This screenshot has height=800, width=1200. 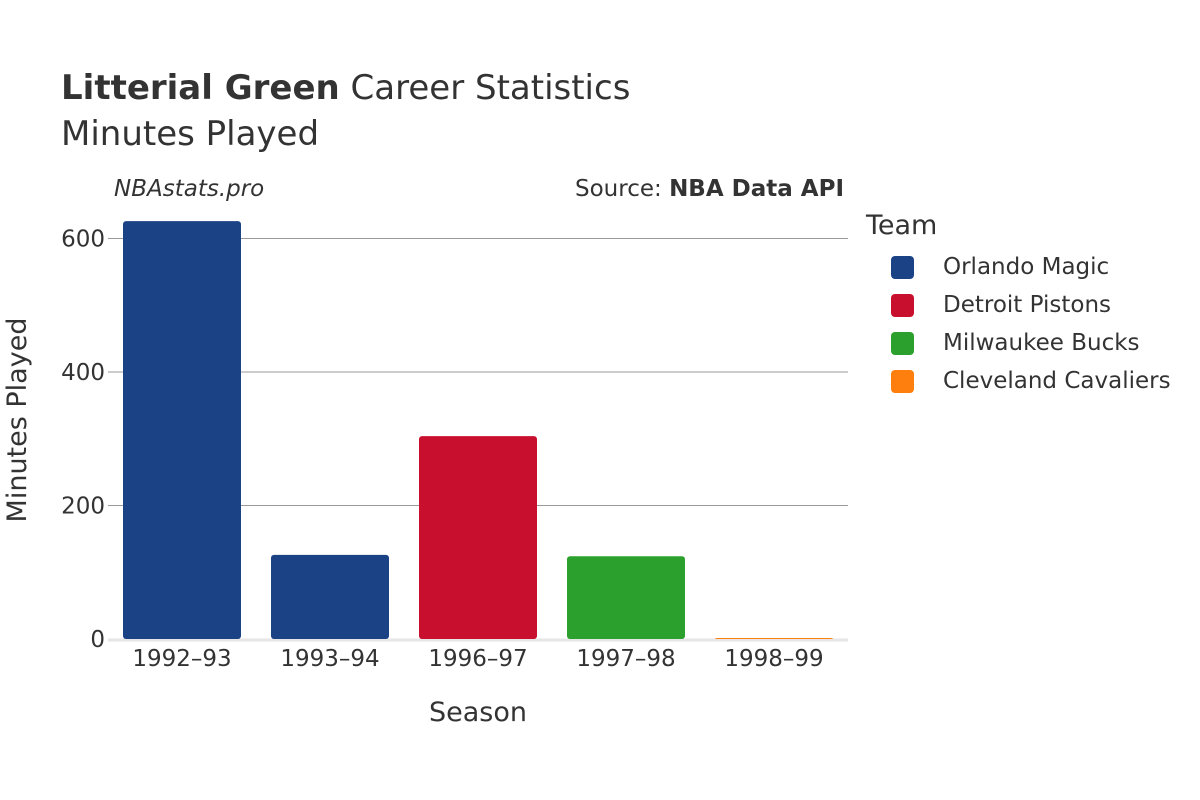 I want to click on x-axis-title: Season, so click(x=478, y=712).